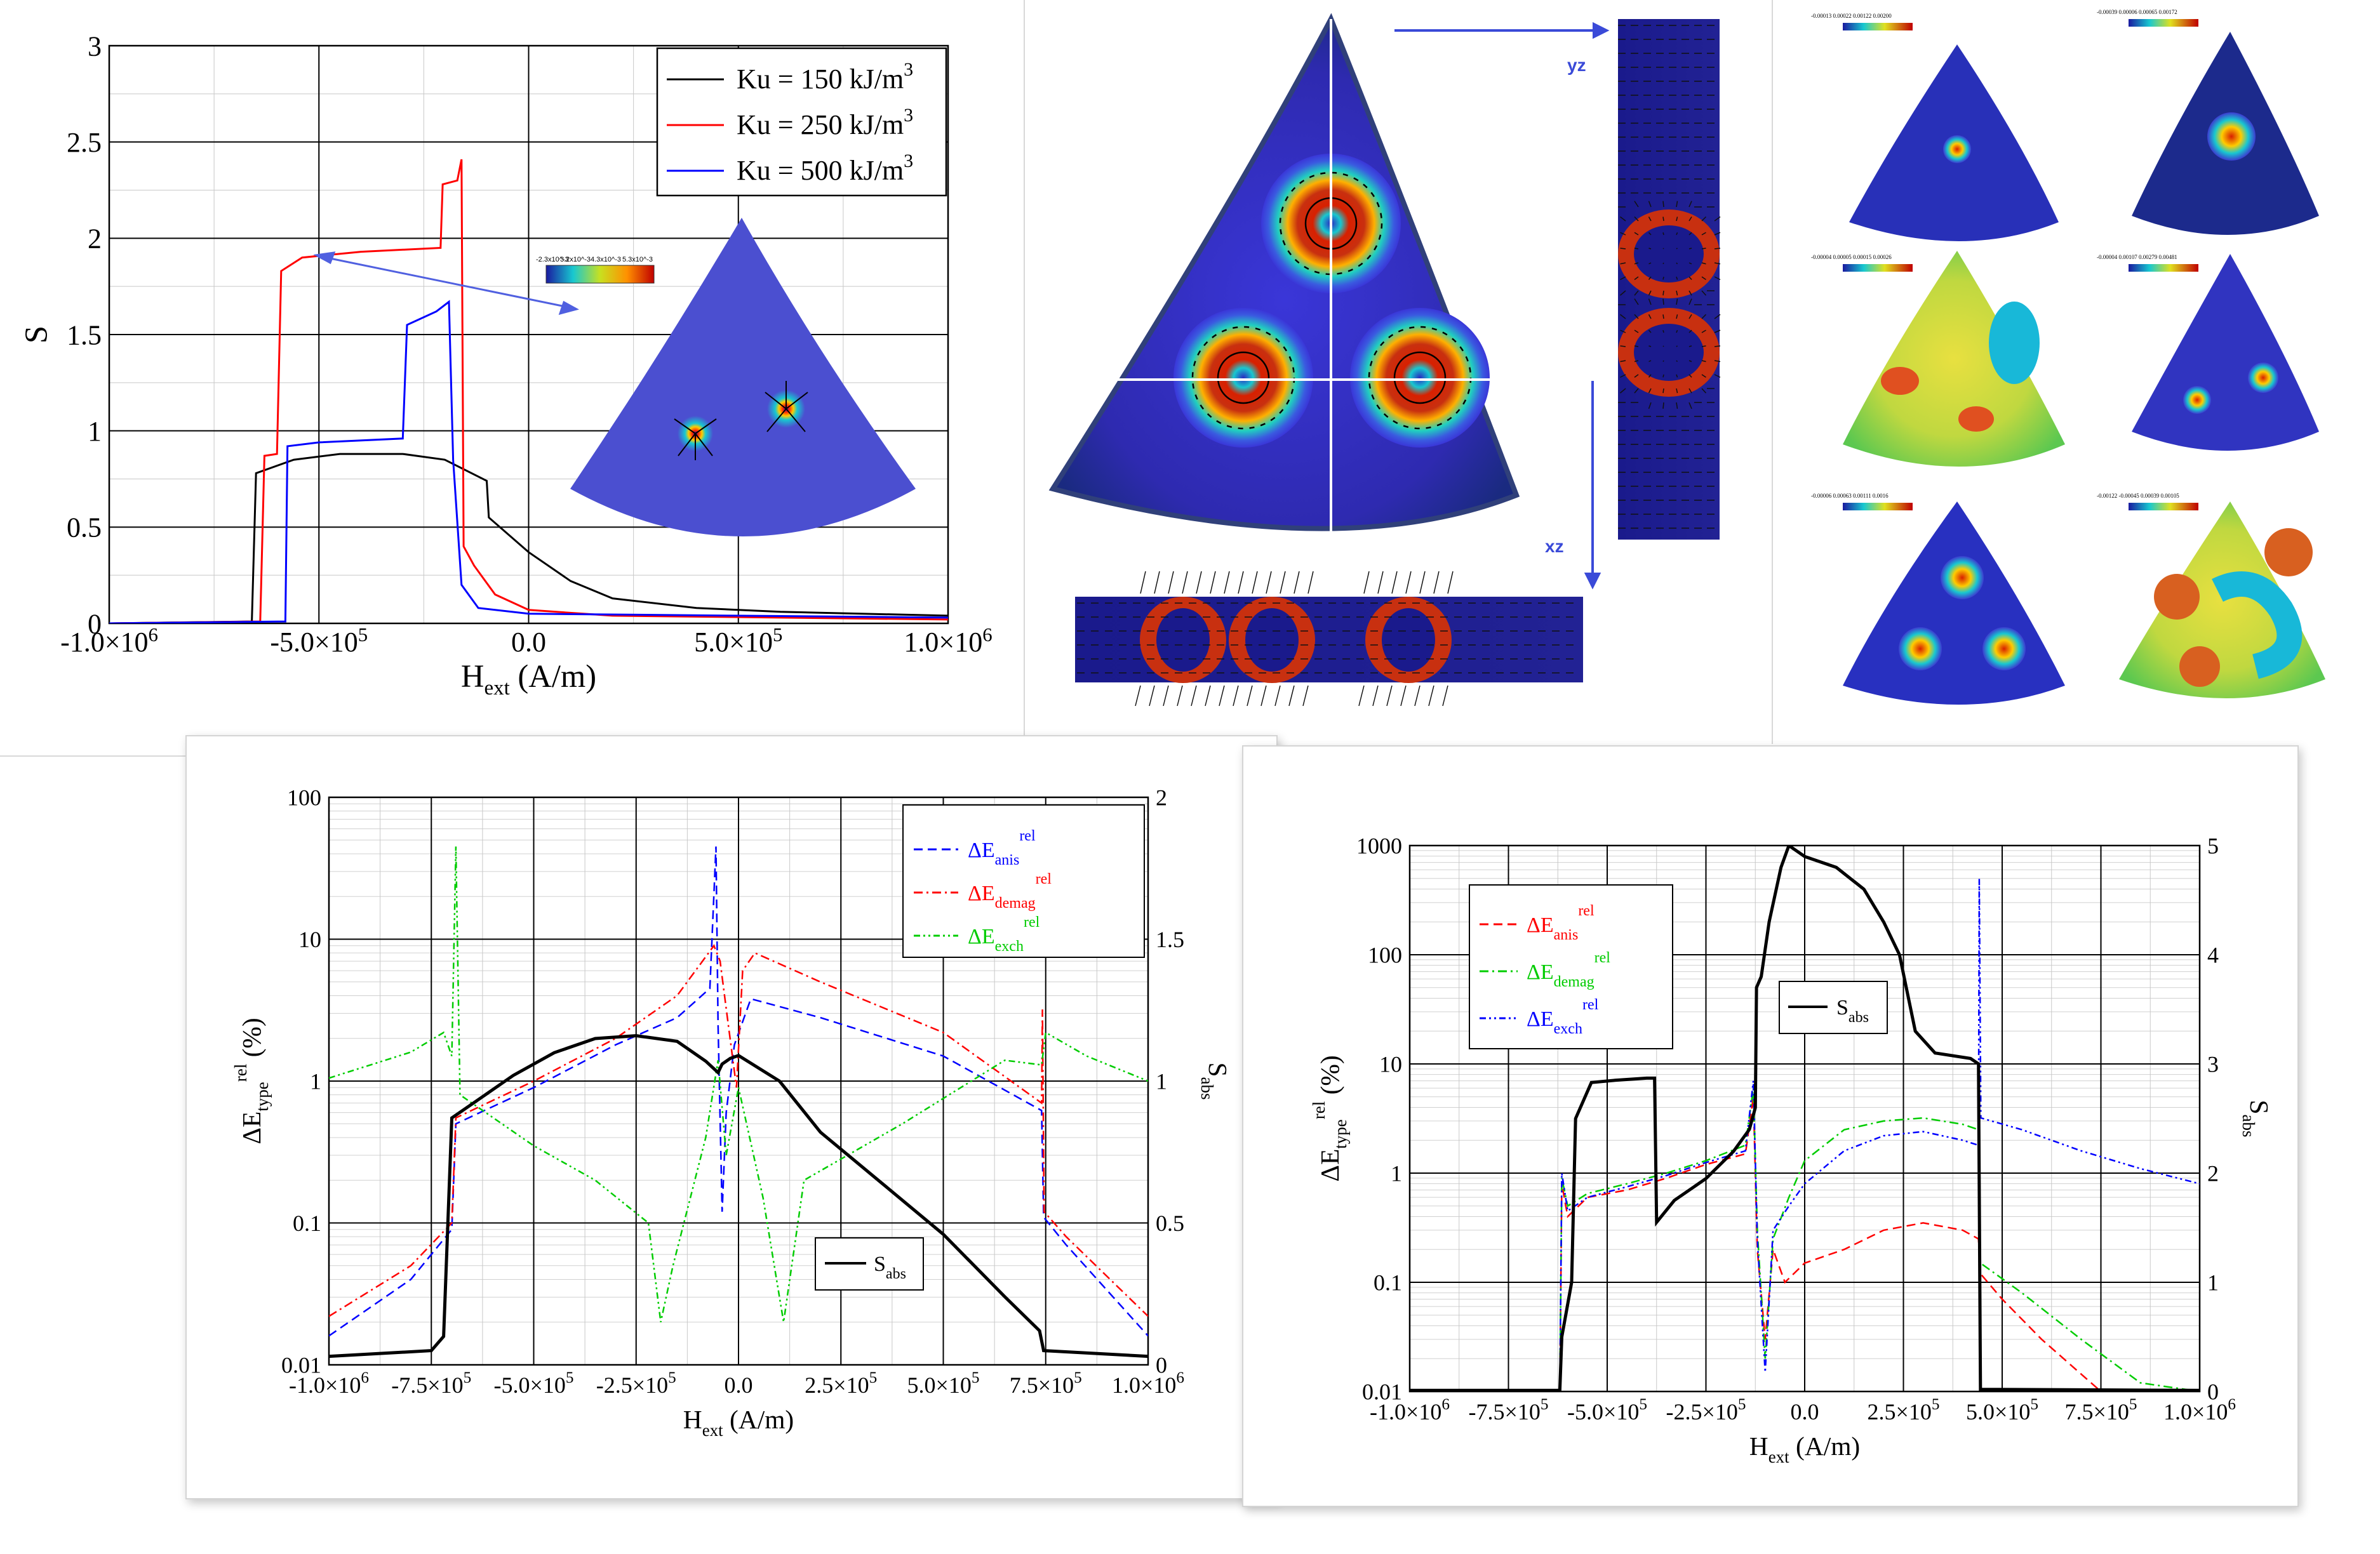 This screenshot has height=1554, width=2380. Describe the element at coordinates (943, 642) in the screenshot. I see `x-tick-mantissa: 1.0×10` at that location.